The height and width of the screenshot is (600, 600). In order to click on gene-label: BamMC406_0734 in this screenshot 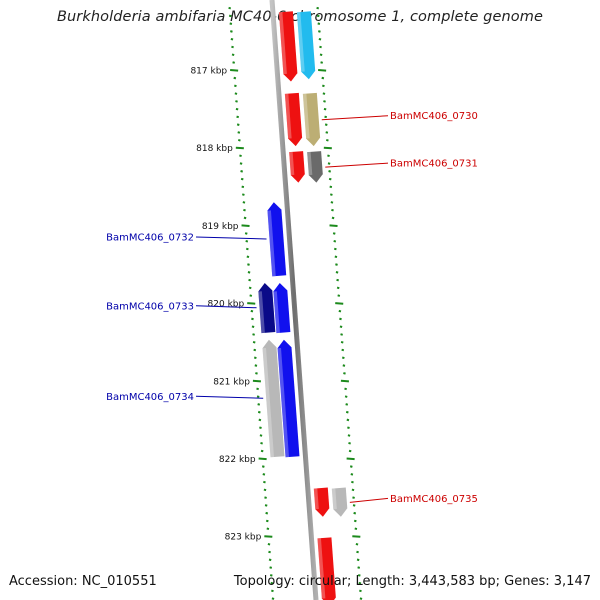, I will do `click(150, 397)`.